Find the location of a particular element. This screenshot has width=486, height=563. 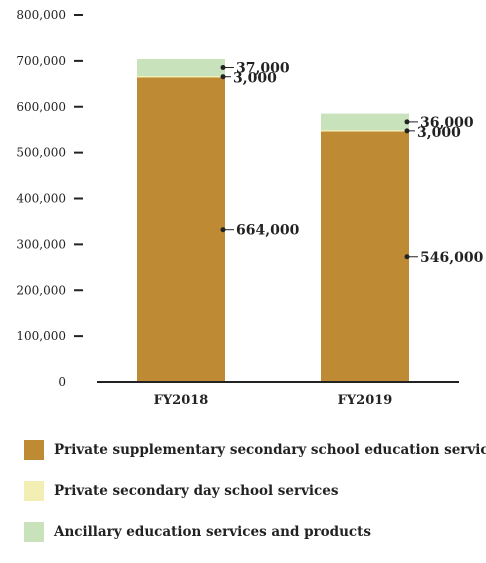

y-tick-label: 100,000 is located at coordinates (41, 336).